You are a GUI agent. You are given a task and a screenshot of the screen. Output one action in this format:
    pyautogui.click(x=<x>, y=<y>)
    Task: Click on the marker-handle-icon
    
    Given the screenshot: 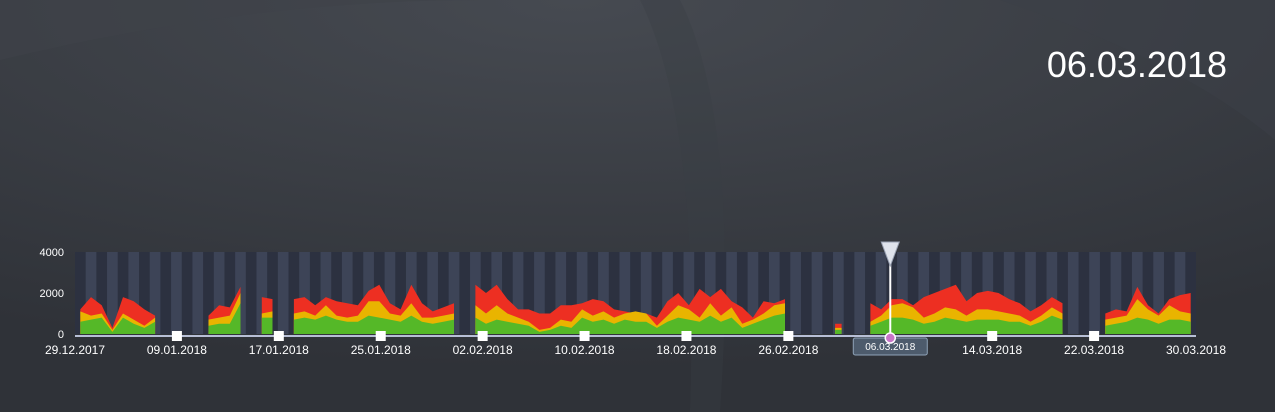 What is the action you would take?
    pyautogui.click(x=890, y=254)
    